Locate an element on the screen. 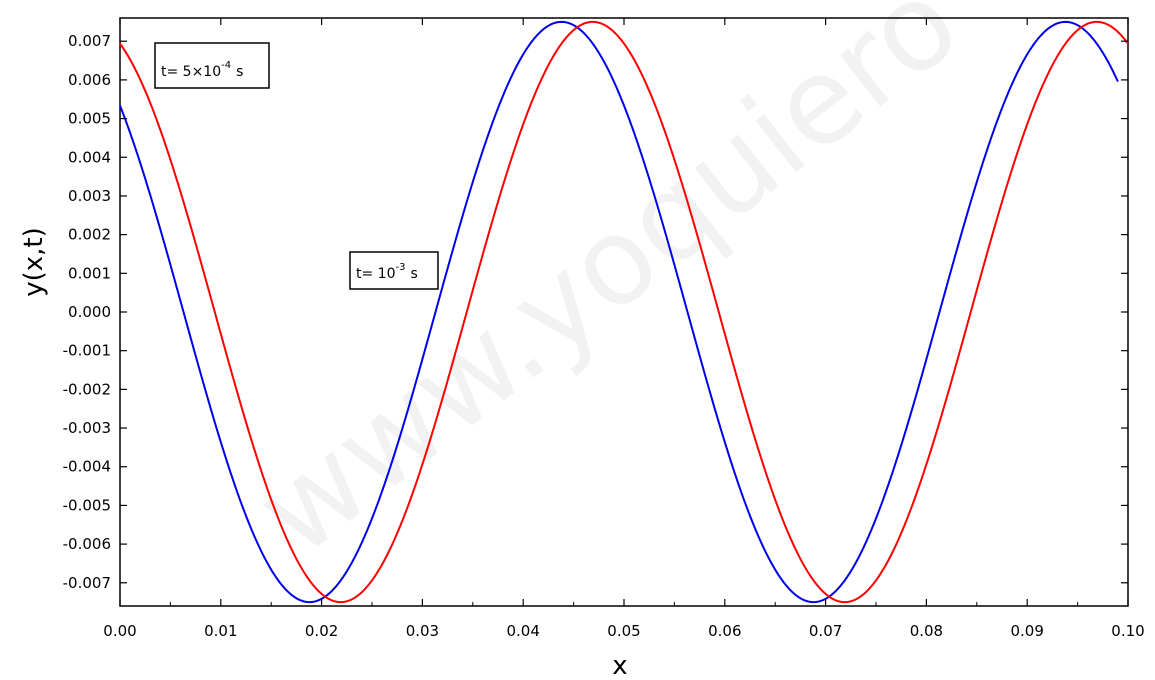 This screenshot has width=1155, height=680. x-tick-label: 0.00 is located at coordinates (119, 631).